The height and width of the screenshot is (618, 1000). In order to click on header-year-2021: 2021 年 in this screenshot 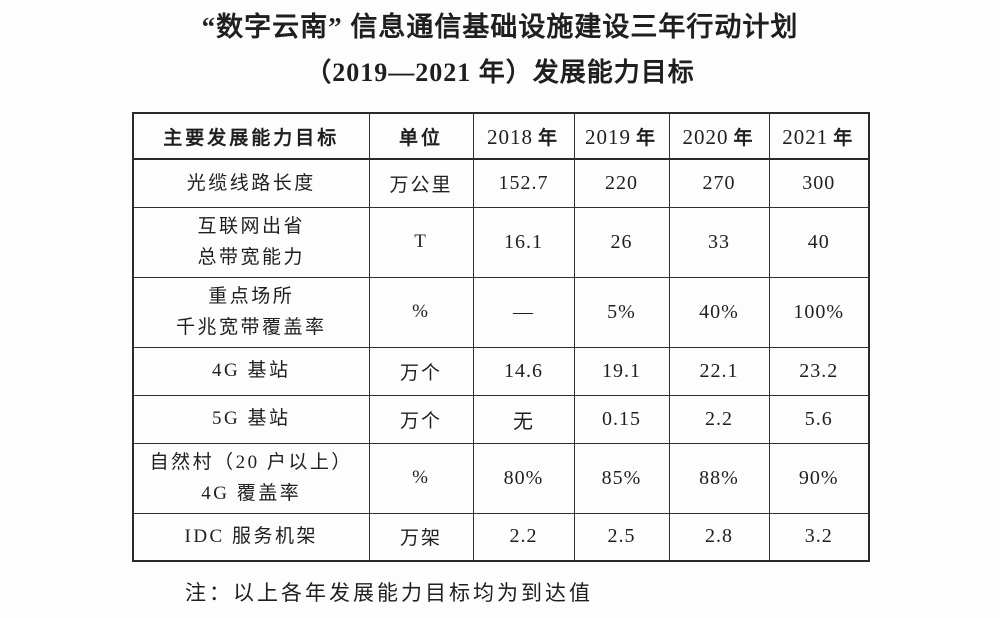, I will do `click(819, 136)`.